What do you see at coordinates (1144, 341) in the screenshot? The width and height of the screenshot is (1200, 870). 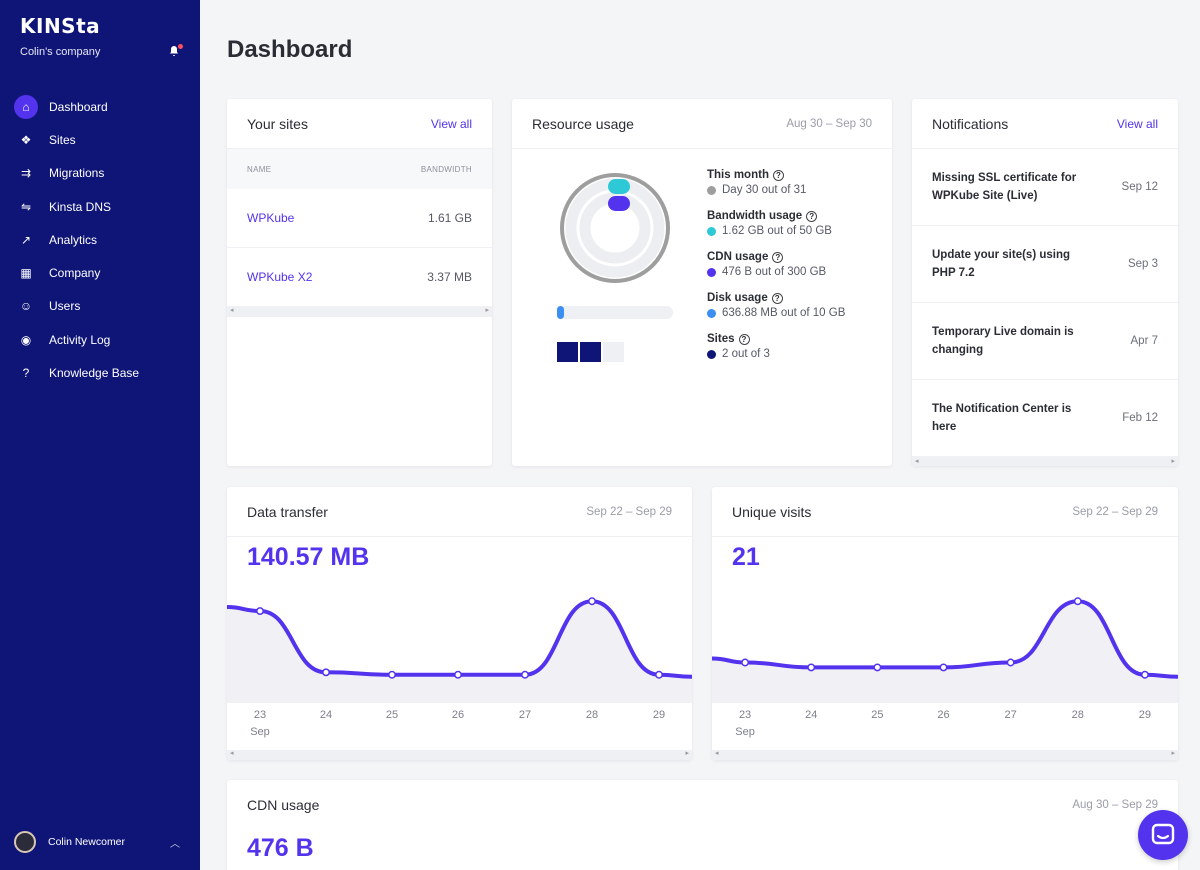 I see `notification-date: Apr 7` at bounding box center [1144, 341].